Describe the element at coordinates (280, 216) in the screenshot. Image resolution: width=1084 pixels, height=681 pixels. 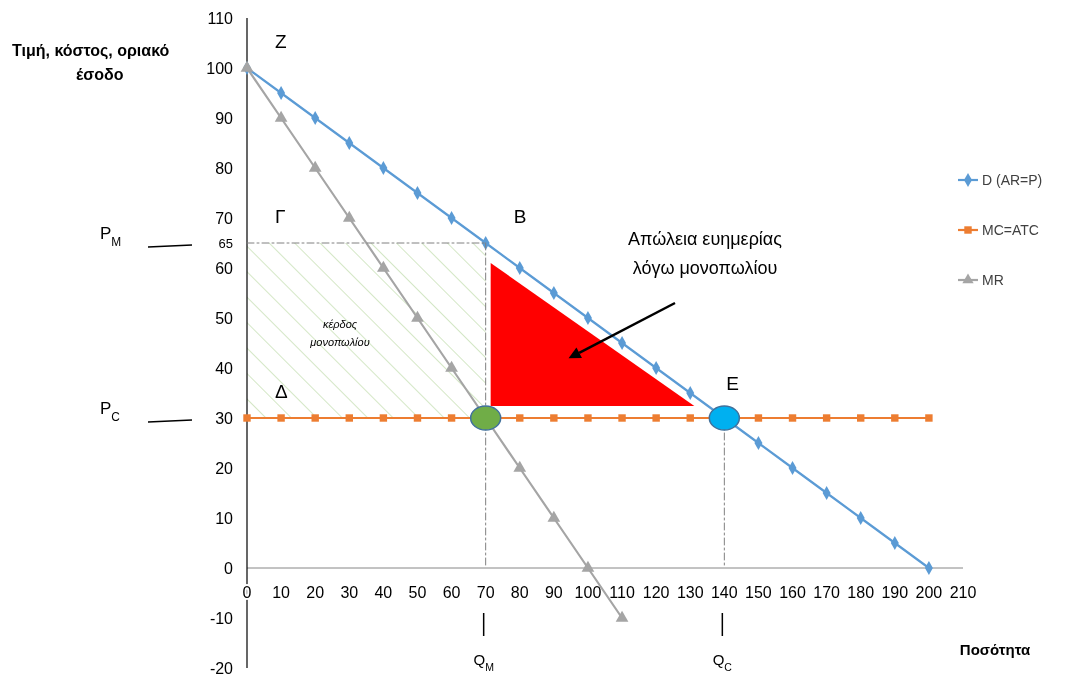
I see `annotation: Γ` at that location.